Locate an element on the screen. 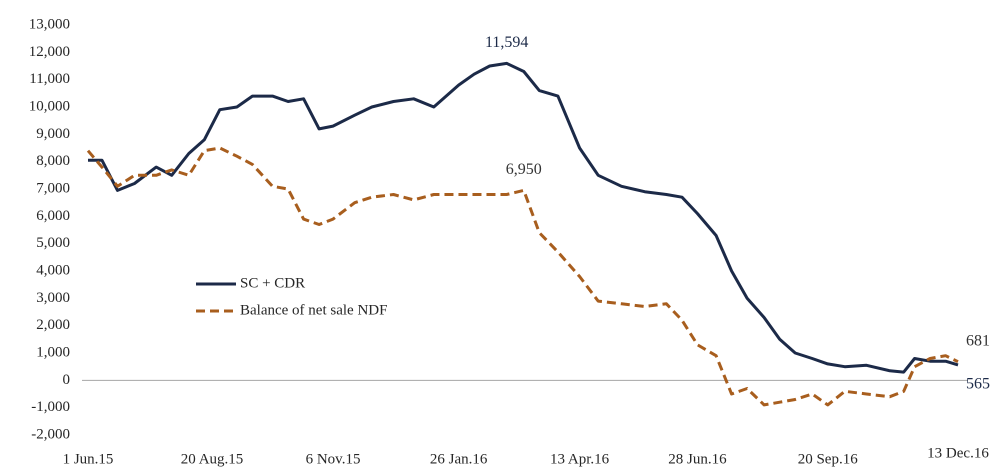  legend-label: Balance of net sale NDF is located at coordinates (313, 310).